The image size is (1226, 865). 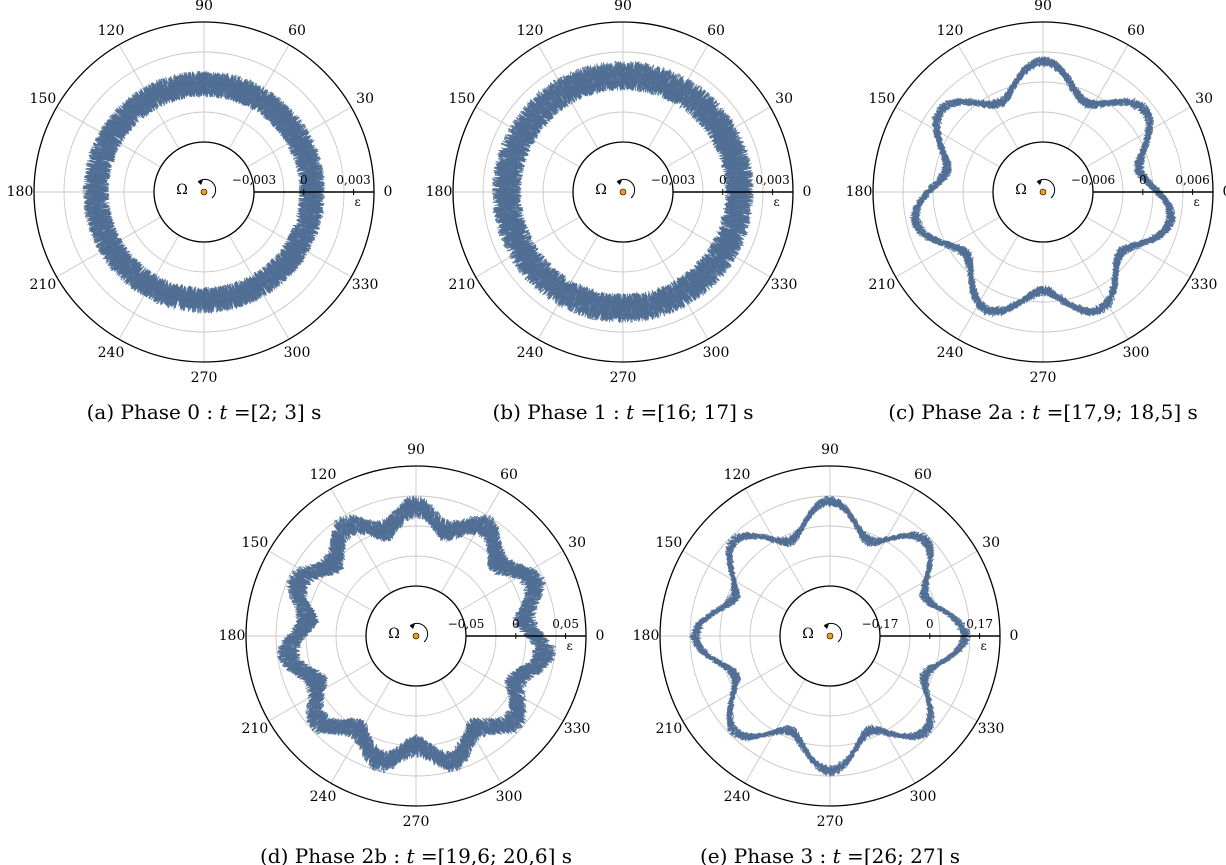 I want to click on radial-tick-label: 0,003, so click(x=353, y=180).